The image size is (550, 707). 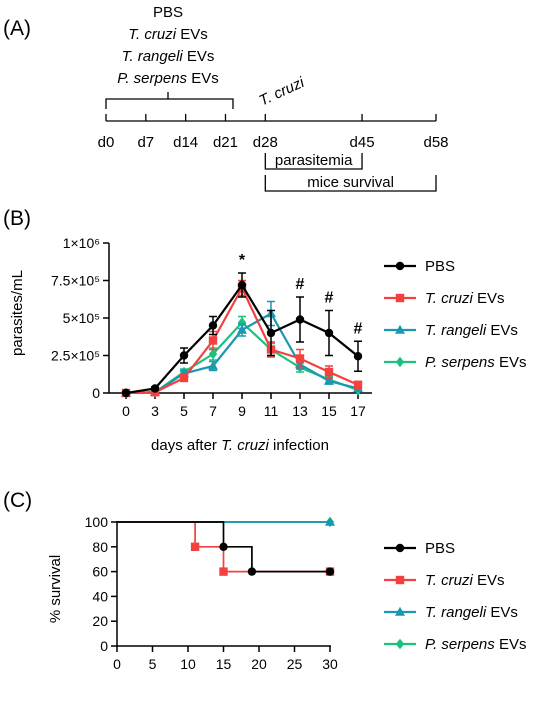 I want to click on infection-label: T. cruzi, so click(x=282, y=92).